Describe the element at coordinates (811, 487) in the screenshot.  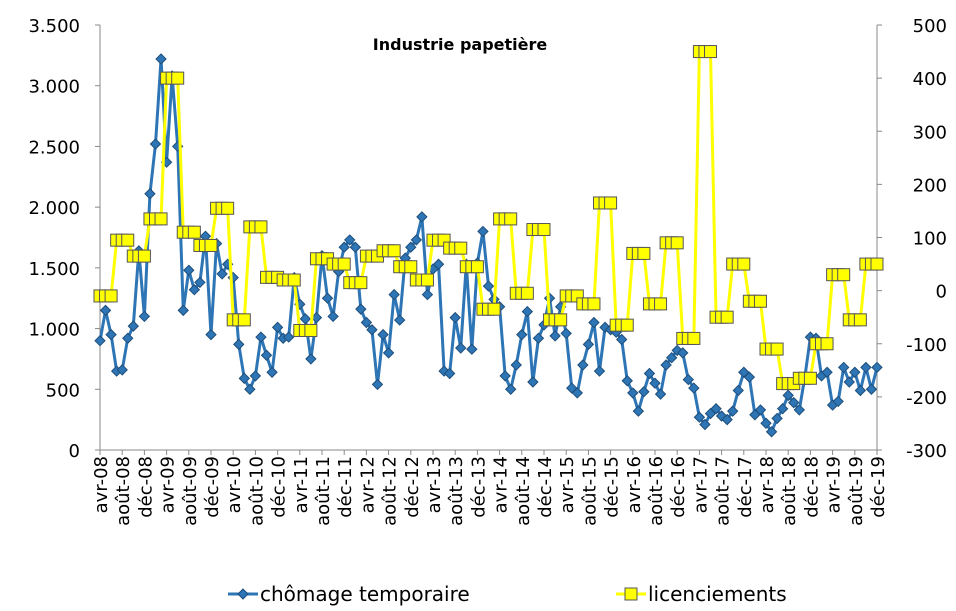
I see `x-tick-label: déc-18` at that location.